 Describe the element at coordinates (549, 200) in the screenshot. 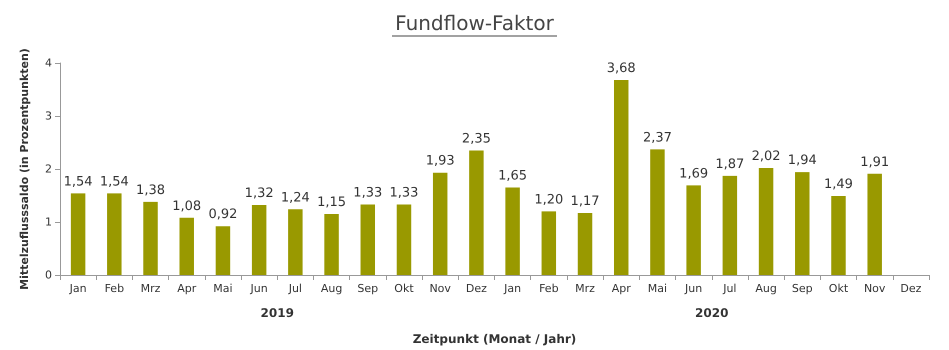

I see `data-label: 1,20` at that location.